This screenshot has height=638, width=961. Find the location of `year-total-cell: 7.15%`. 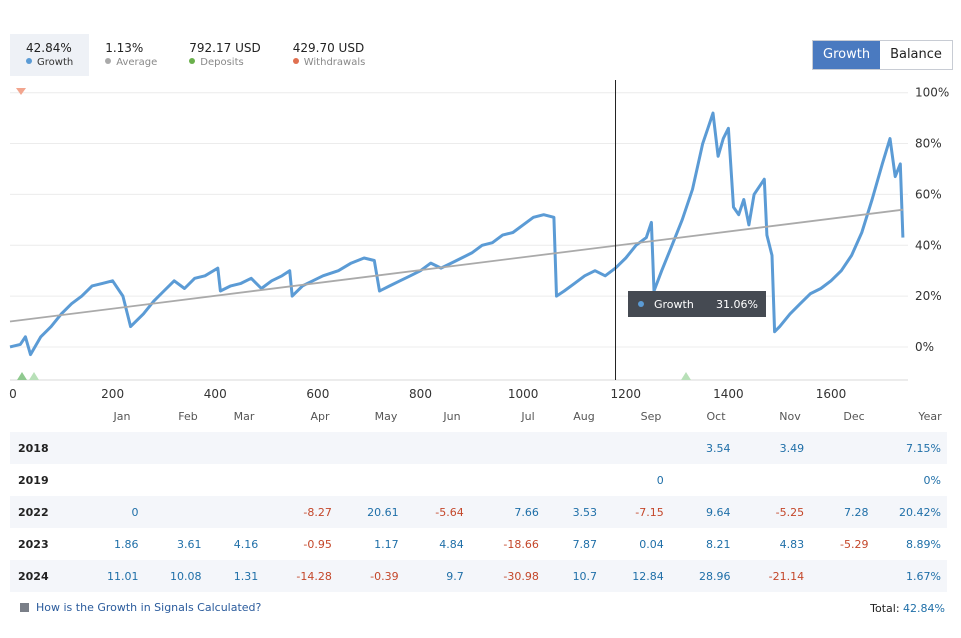

year-total-cell: 7.15% is located at coordinates (912, 448).